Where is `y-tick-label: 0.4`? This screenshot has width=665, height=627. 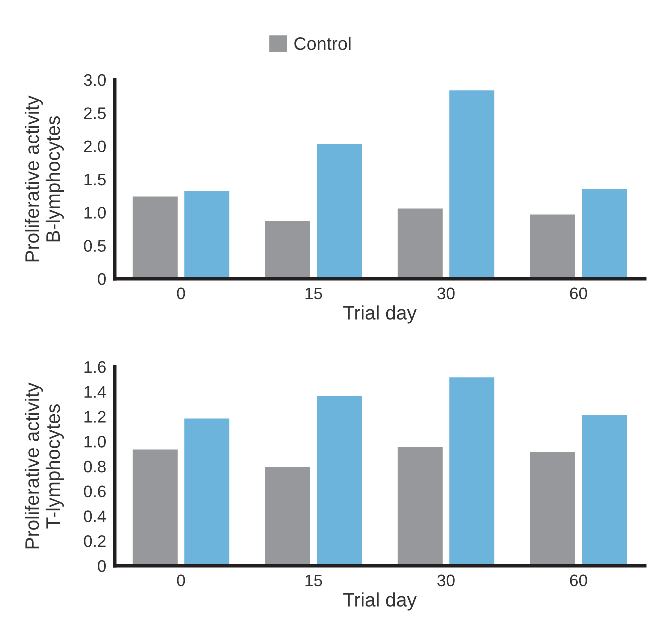 y-tick-label: 0.4 is located at coordinates (95, 516).